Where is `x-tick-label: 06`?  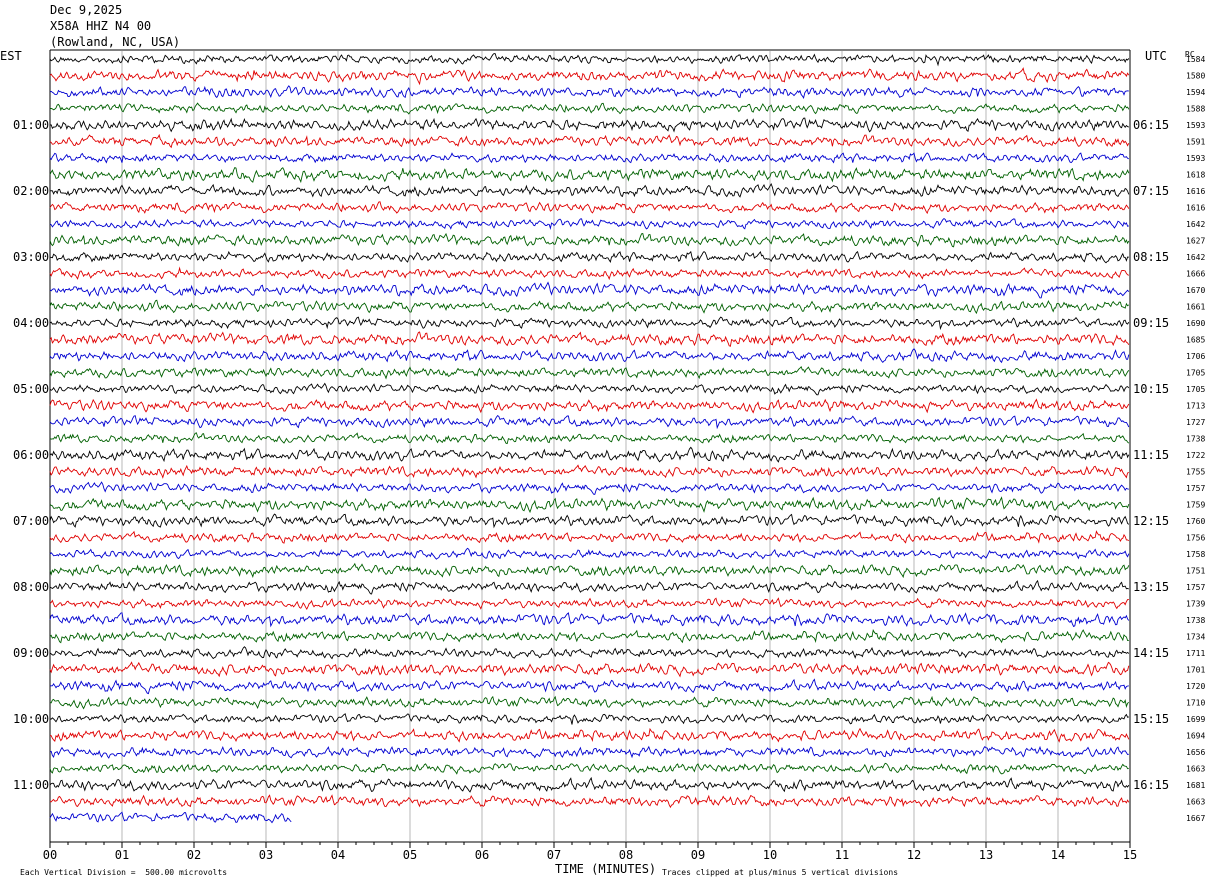 x-tick-label: 06 is located at coordinates (482, 855).